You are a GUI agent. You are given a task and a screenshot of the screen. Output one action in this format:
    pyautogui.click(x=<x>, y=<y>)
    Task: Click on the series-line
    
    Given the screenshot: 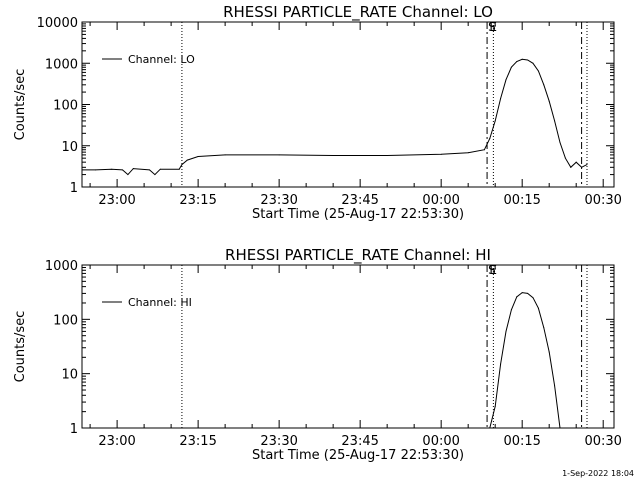 What is the action you would take?
    pyautogui.click(x=525, y=360)
    